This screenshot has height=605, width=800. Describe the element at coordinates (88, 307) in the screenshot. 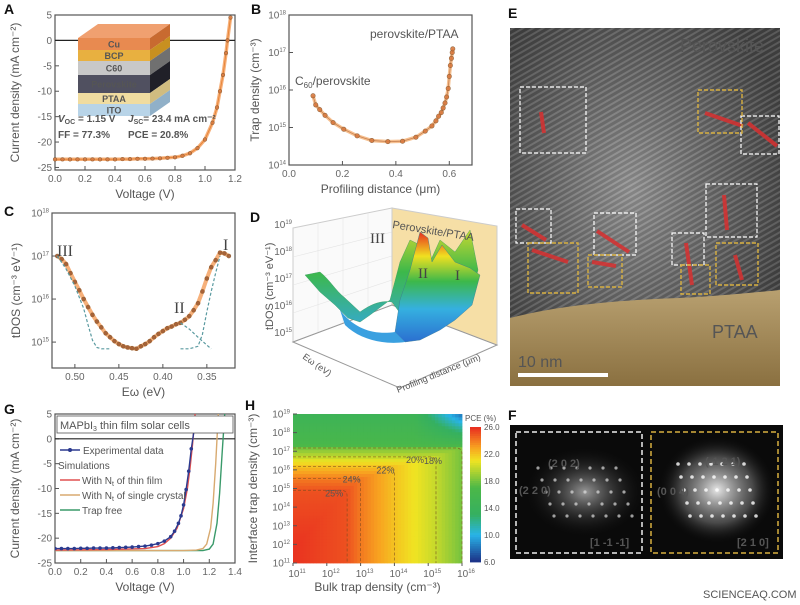

I see `tdos-data-point` at that location.